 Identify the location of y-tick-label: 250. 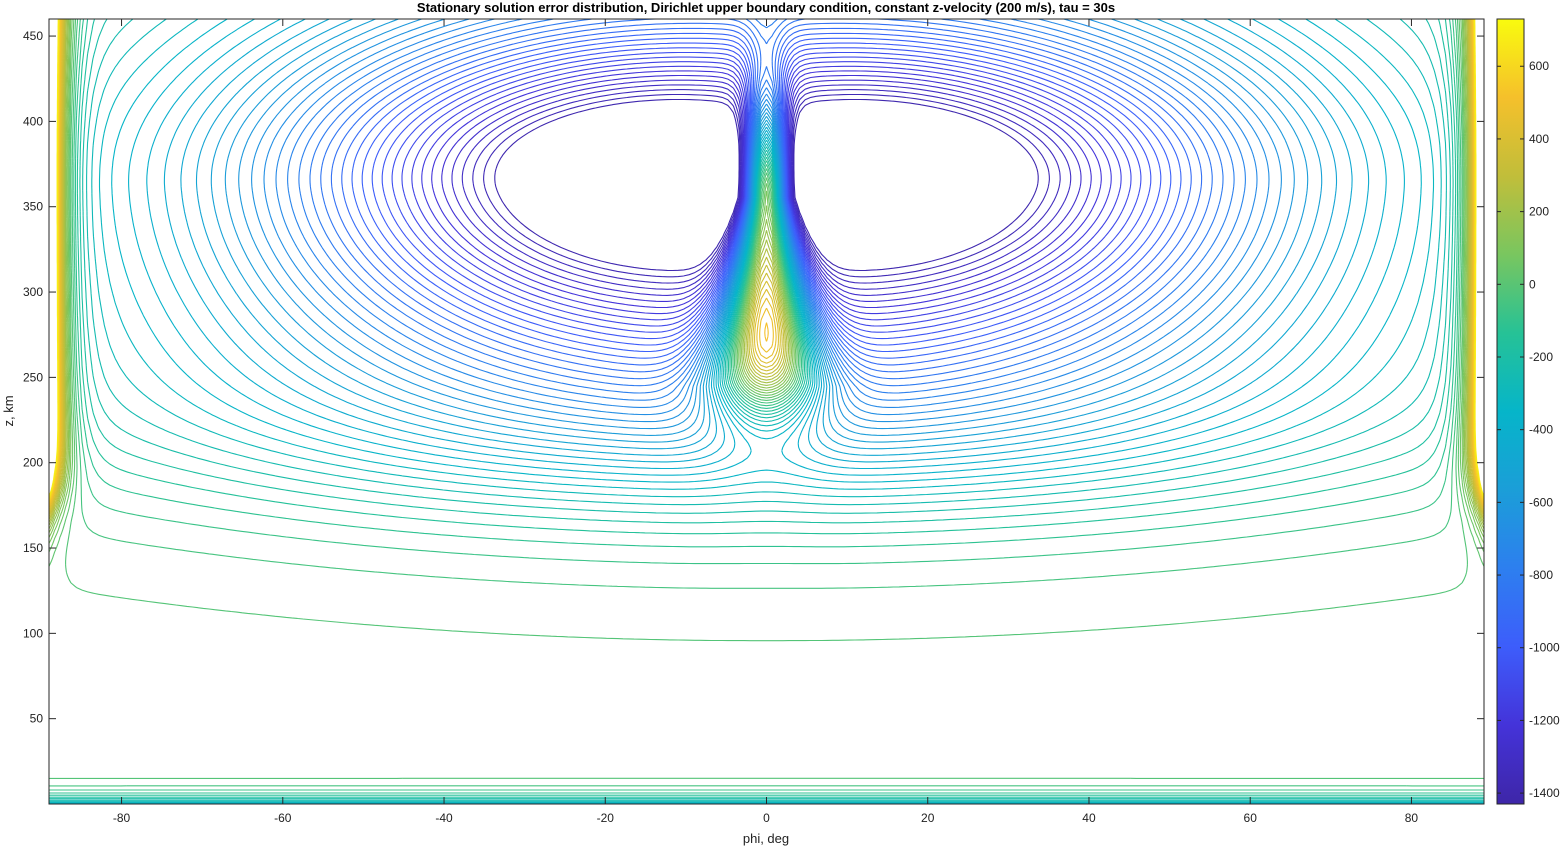
(33, 377).